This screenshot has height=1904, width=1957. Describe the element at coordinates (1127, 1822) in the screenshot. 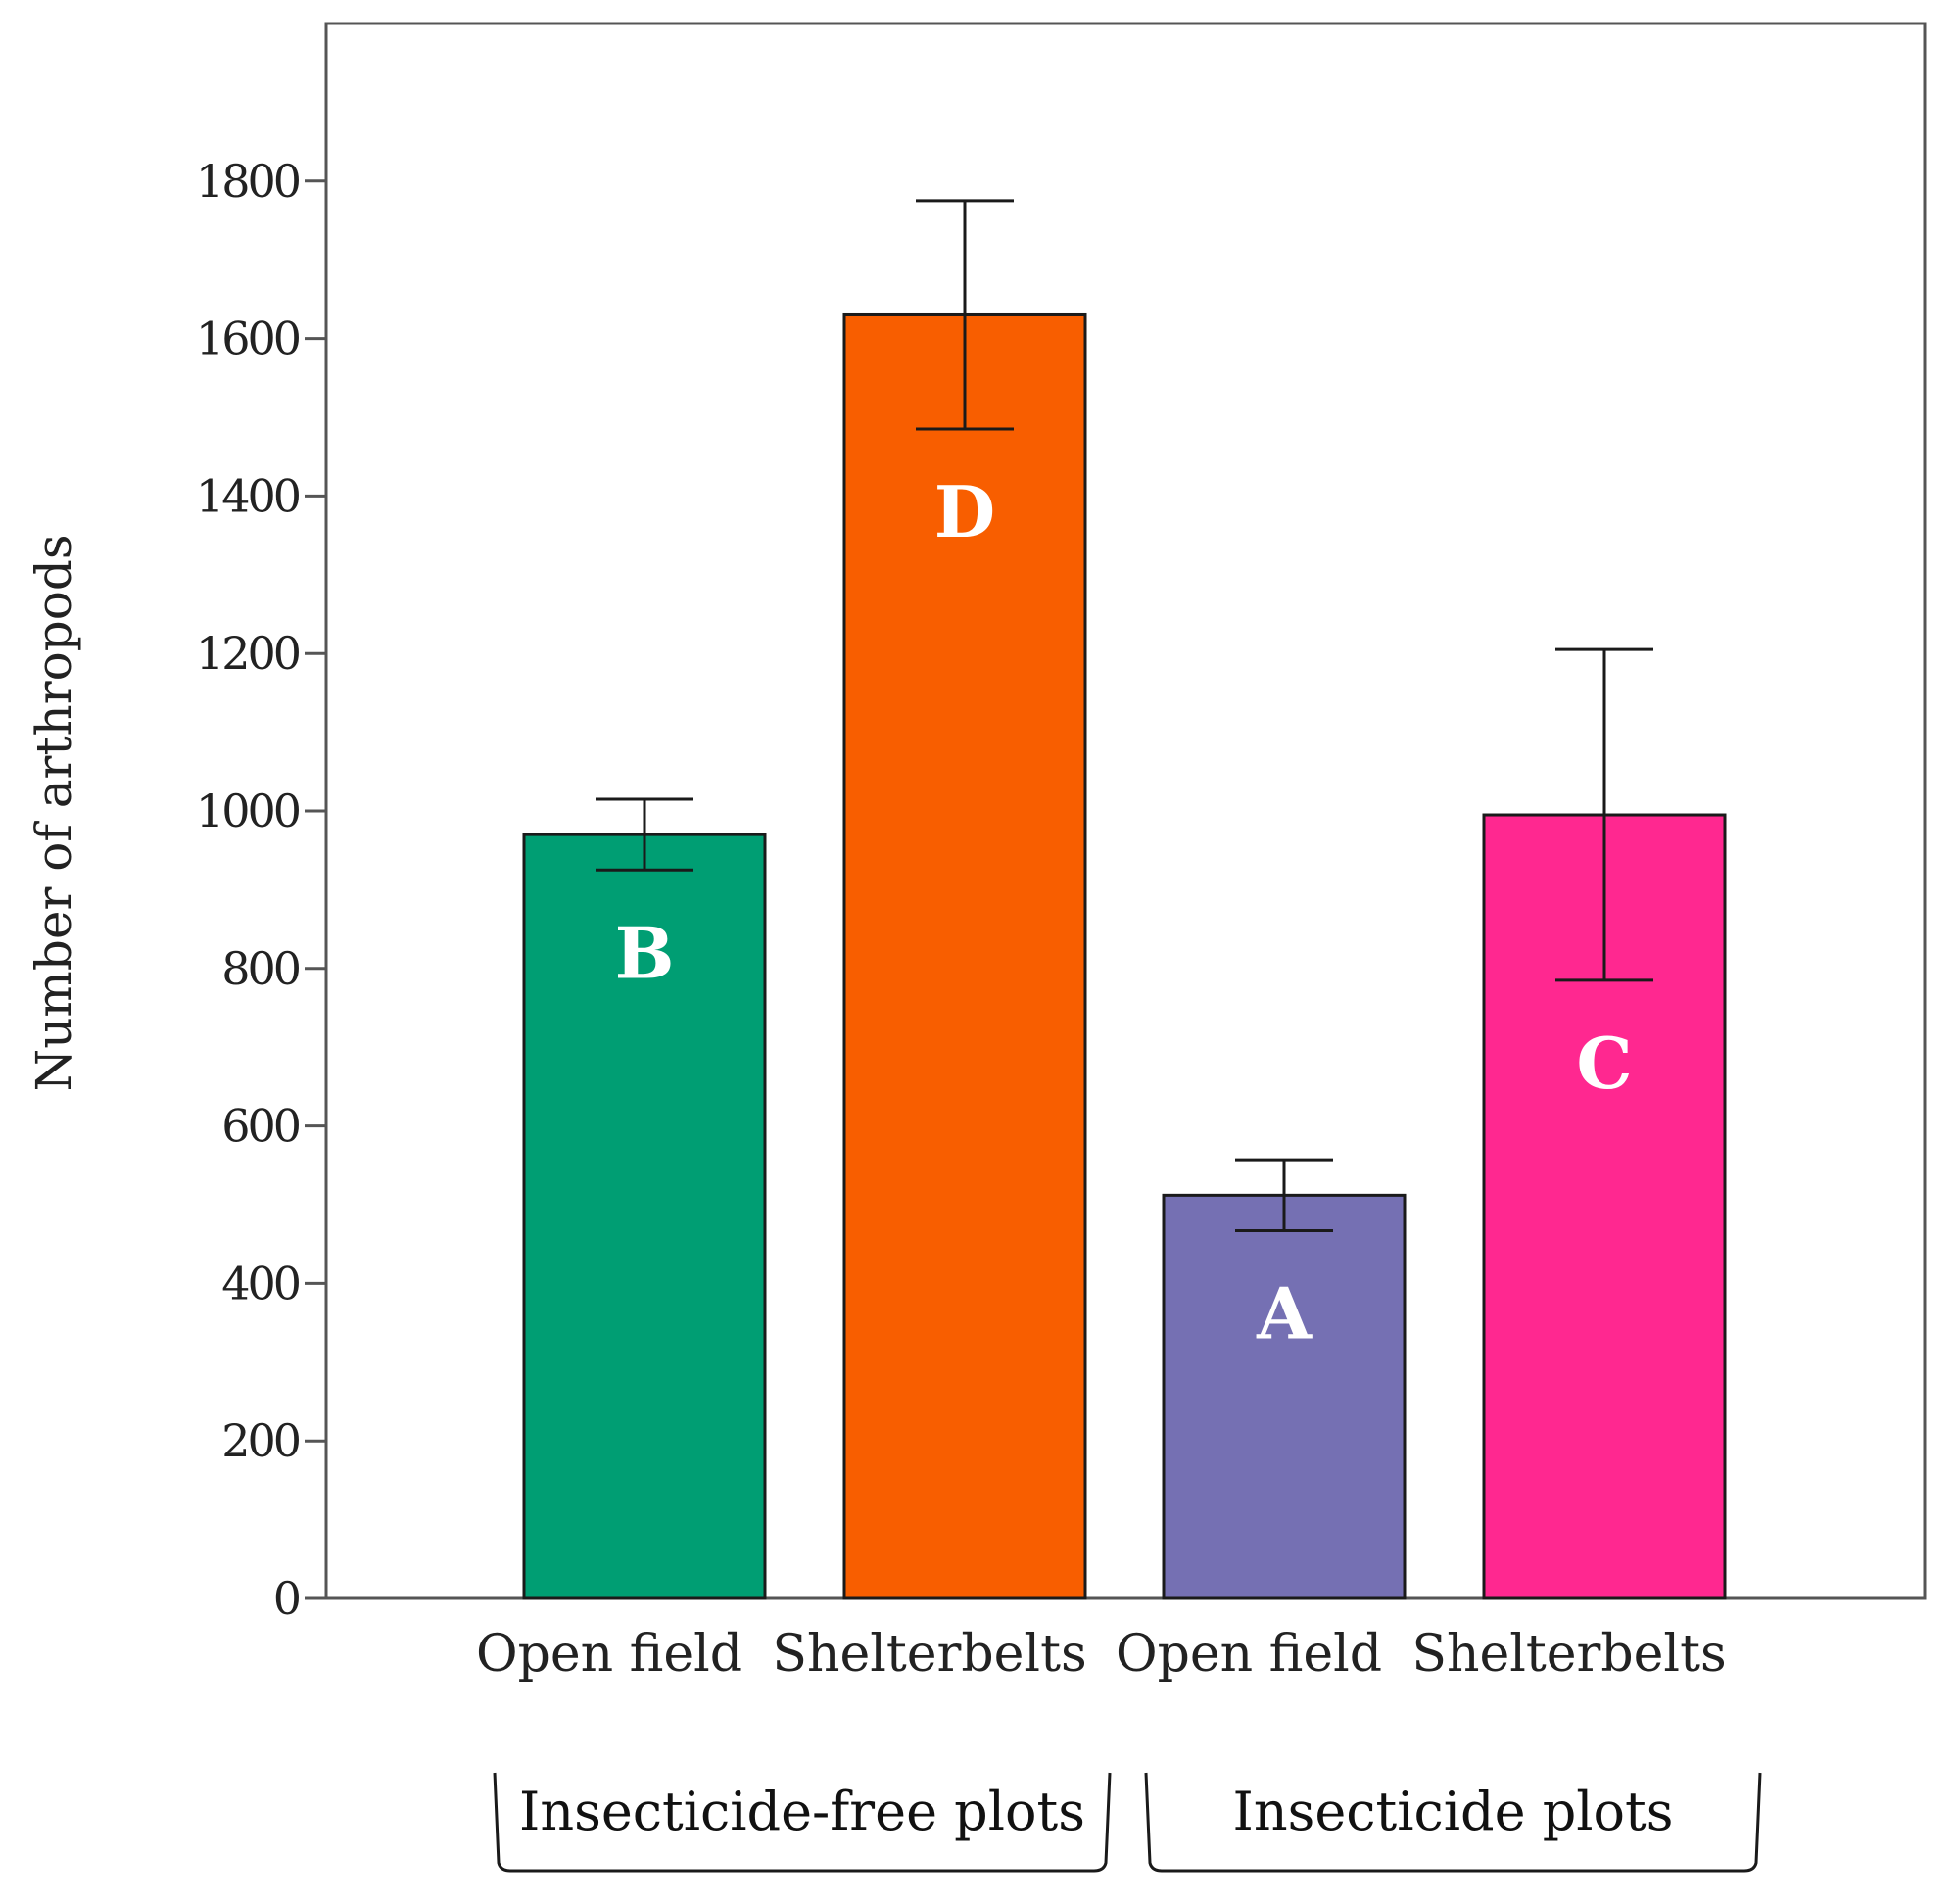

I see `group-brackets: Insecticide-free plots Insecticide plots` at that location.